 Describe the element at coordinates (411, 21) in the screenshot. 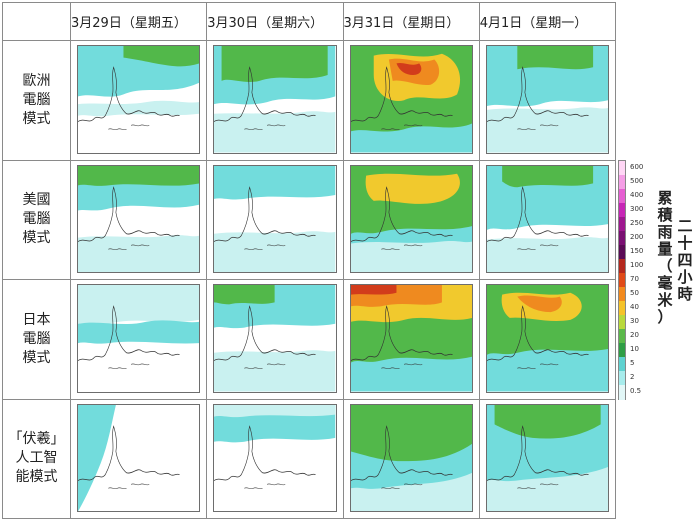

I see `column-header: 3月31日（星期日）` at that location.